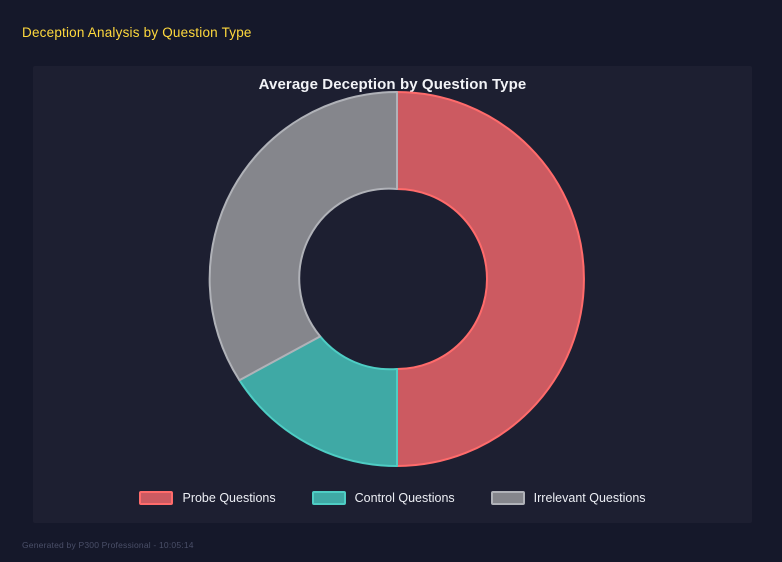  I want to click on legend-label: Irrelevant Questions, so click(589, 498).